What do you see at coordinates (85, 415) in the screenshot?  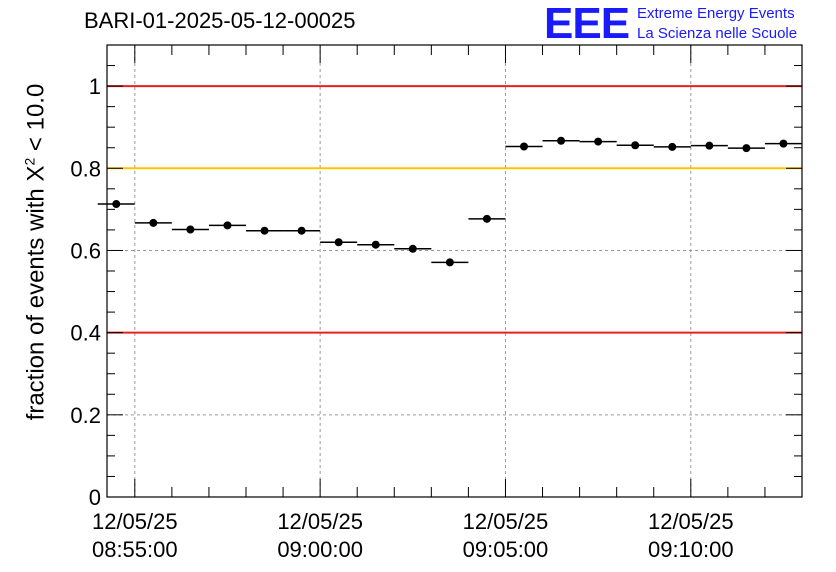 I see `y-tick-label: 0.2` at bounding box center [85, 415].